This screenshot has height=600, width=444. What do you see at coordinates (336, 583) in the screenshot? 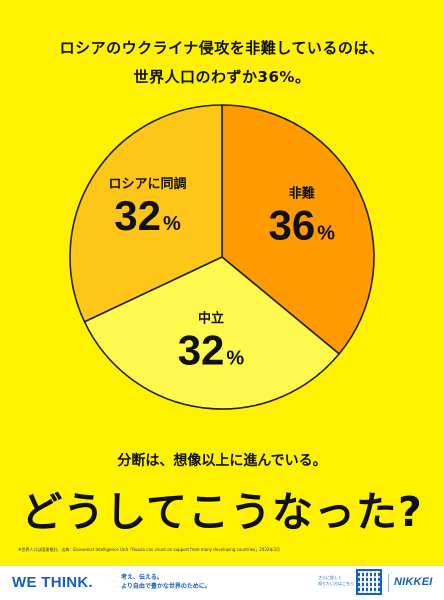
I see `qr-caption-line-2: 知りたい方はこちら` at bounding box center [336, 583].